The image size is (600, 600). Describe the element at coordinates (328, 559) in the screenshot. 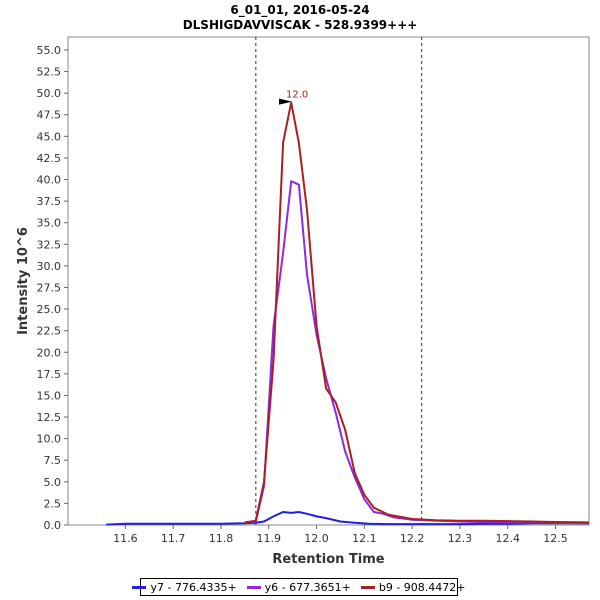

I see `x-axis-label: Retention Time` at that location.